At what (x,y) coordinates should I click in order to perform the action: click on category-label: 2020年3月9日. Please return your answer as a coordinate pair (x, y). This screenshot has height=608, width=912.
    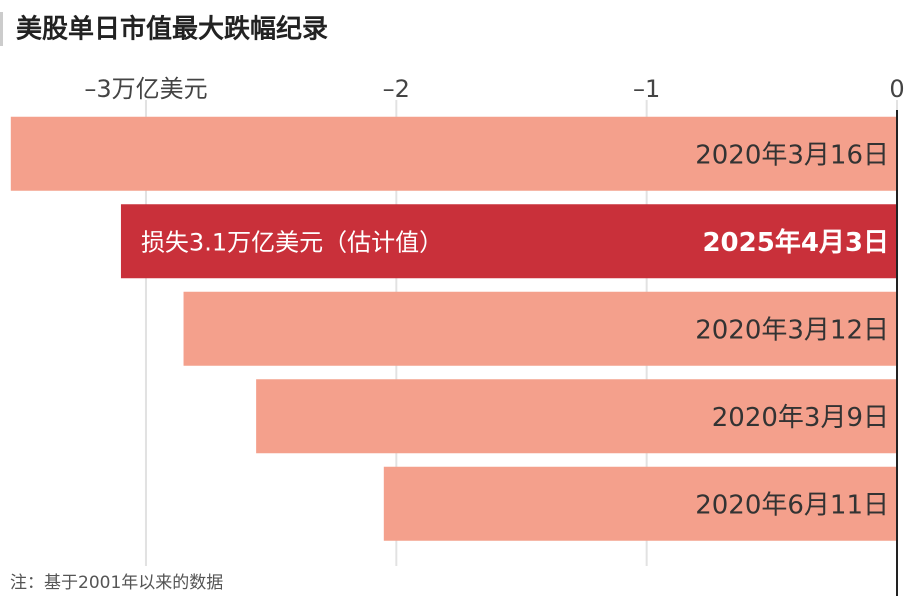
    Looking at the image, I should click on (800, 418).